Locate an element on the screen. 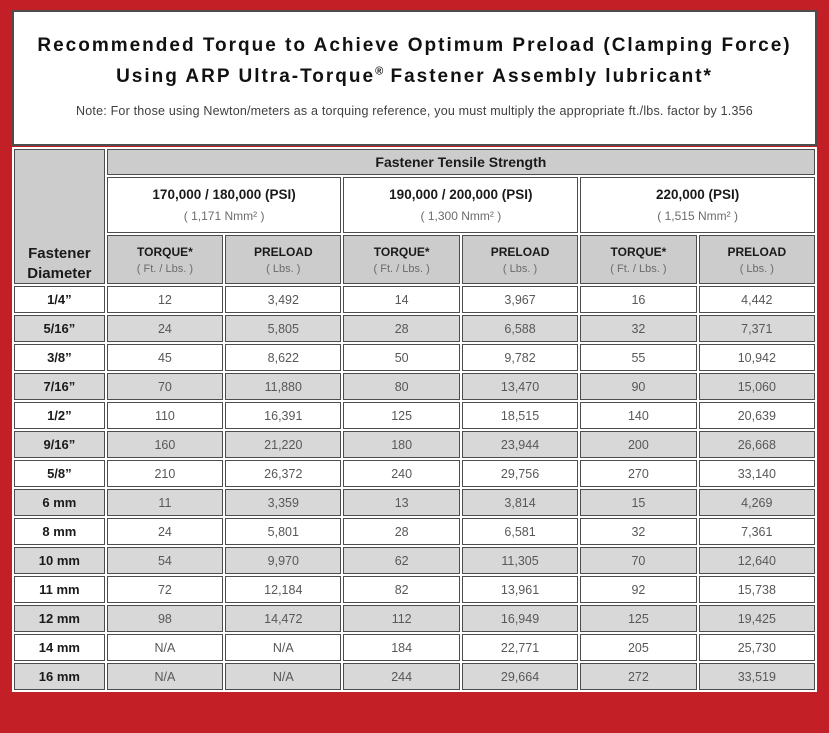  table-row: 14 mm N/A N/A 184 22,771 205 25,730 is located at coordinates (414, 647).